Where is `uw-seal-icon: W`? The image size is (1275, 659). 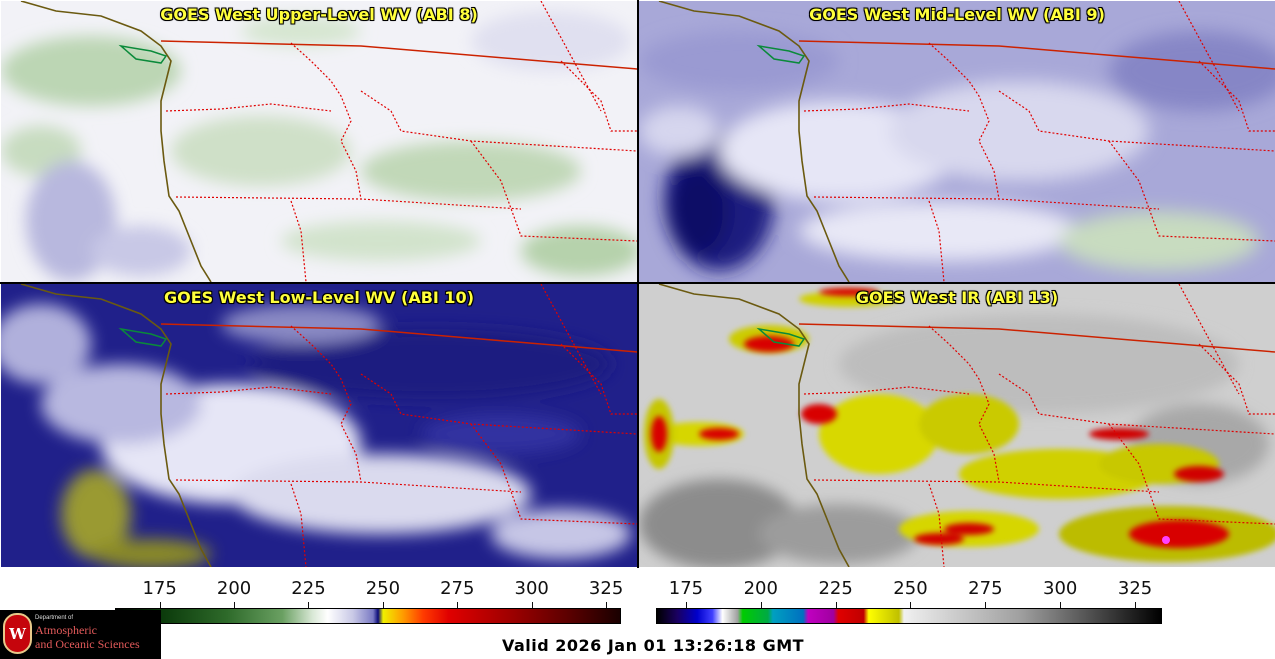 uw-seal-icon: W is located at coordinates (17, 633).